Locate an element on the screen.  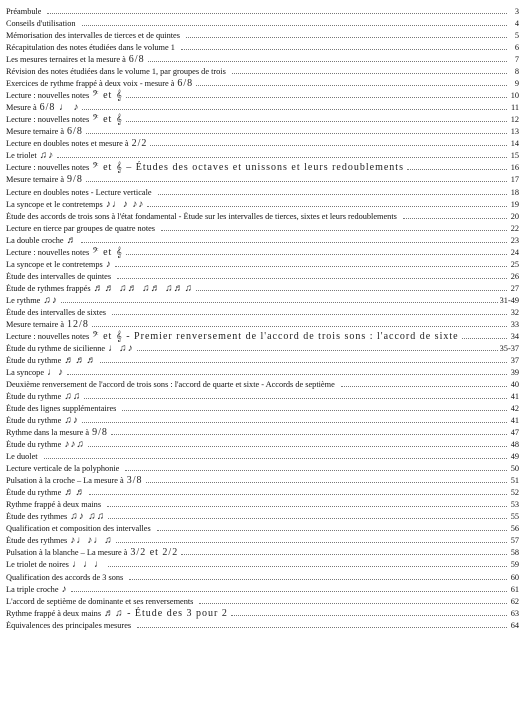
toc-entry: Étude des rythmes ♫♪ ♫♫ 55 is located at coordinates (262, 515).